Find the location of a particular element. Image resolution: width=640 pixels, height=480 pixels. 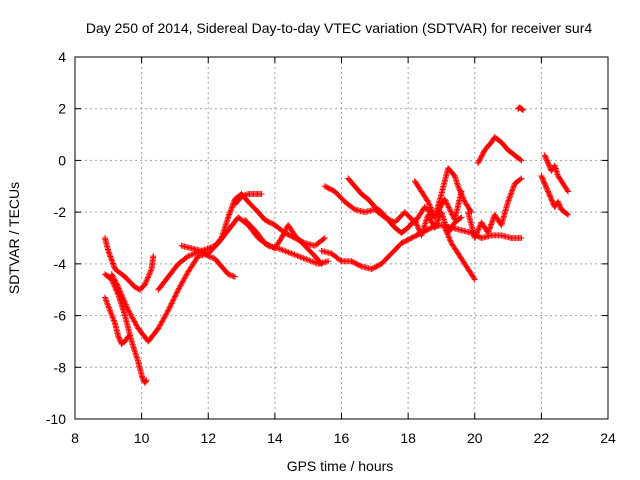

series-arc-a is located at coordinates (129, 264).